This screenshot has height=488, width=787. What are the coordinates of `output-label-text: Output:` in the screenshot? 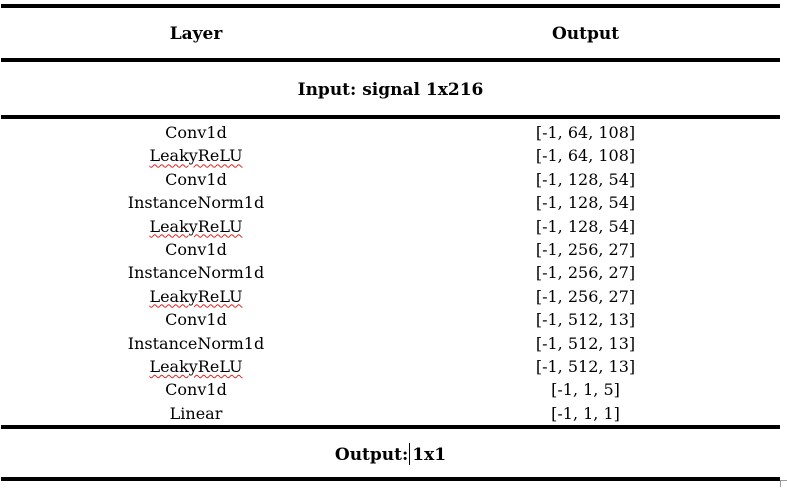 It's located at (371, 455).